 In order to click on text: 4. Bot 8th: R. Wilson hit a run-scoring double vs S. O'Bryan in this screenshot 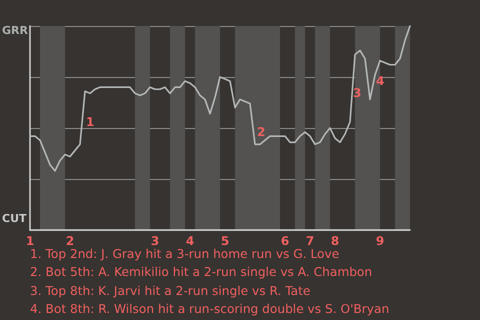, I will do `click(210, 309)`.